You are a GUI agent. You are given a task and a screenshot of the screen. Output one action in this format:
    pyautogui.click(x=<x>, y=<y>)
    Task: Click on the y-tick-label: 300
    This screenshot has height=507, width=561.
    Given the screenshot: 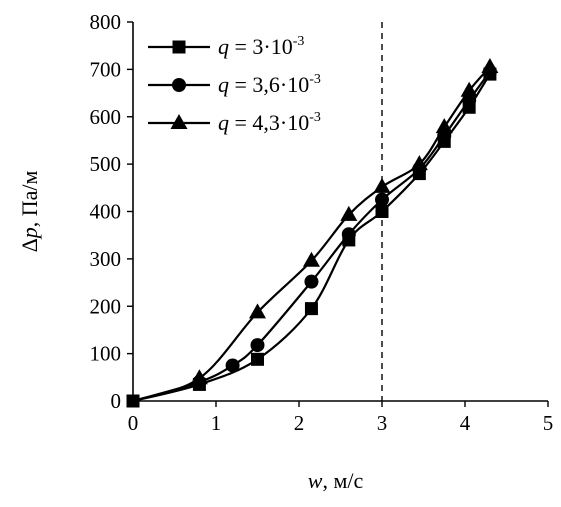 What is the action you would take?
    pyautogui.click(x=106, y=259)
    